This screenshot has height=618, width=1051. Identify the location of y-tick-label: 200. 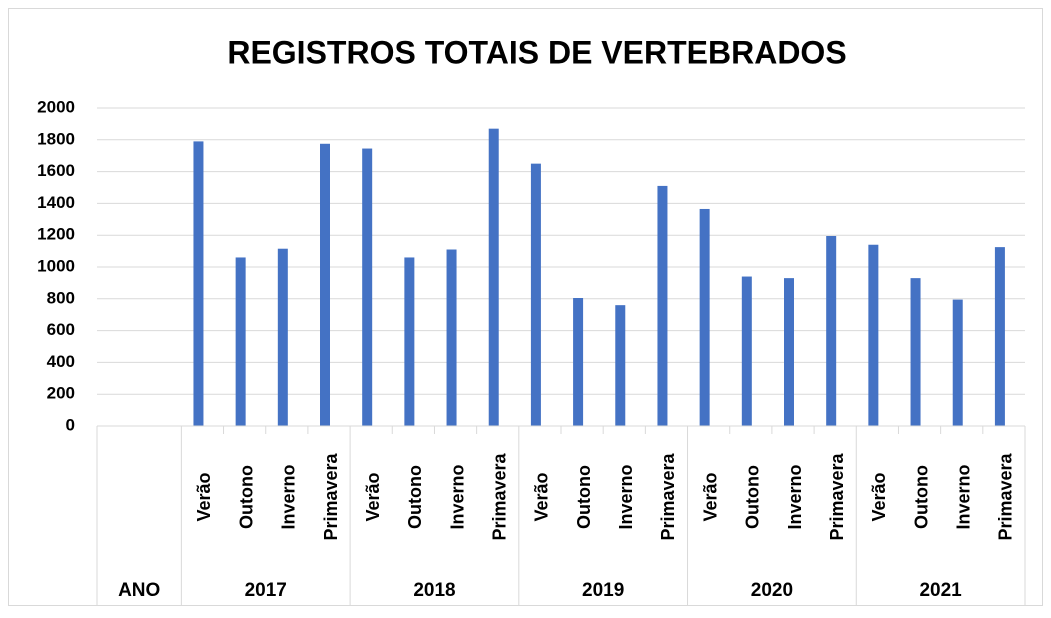
(61, 393).